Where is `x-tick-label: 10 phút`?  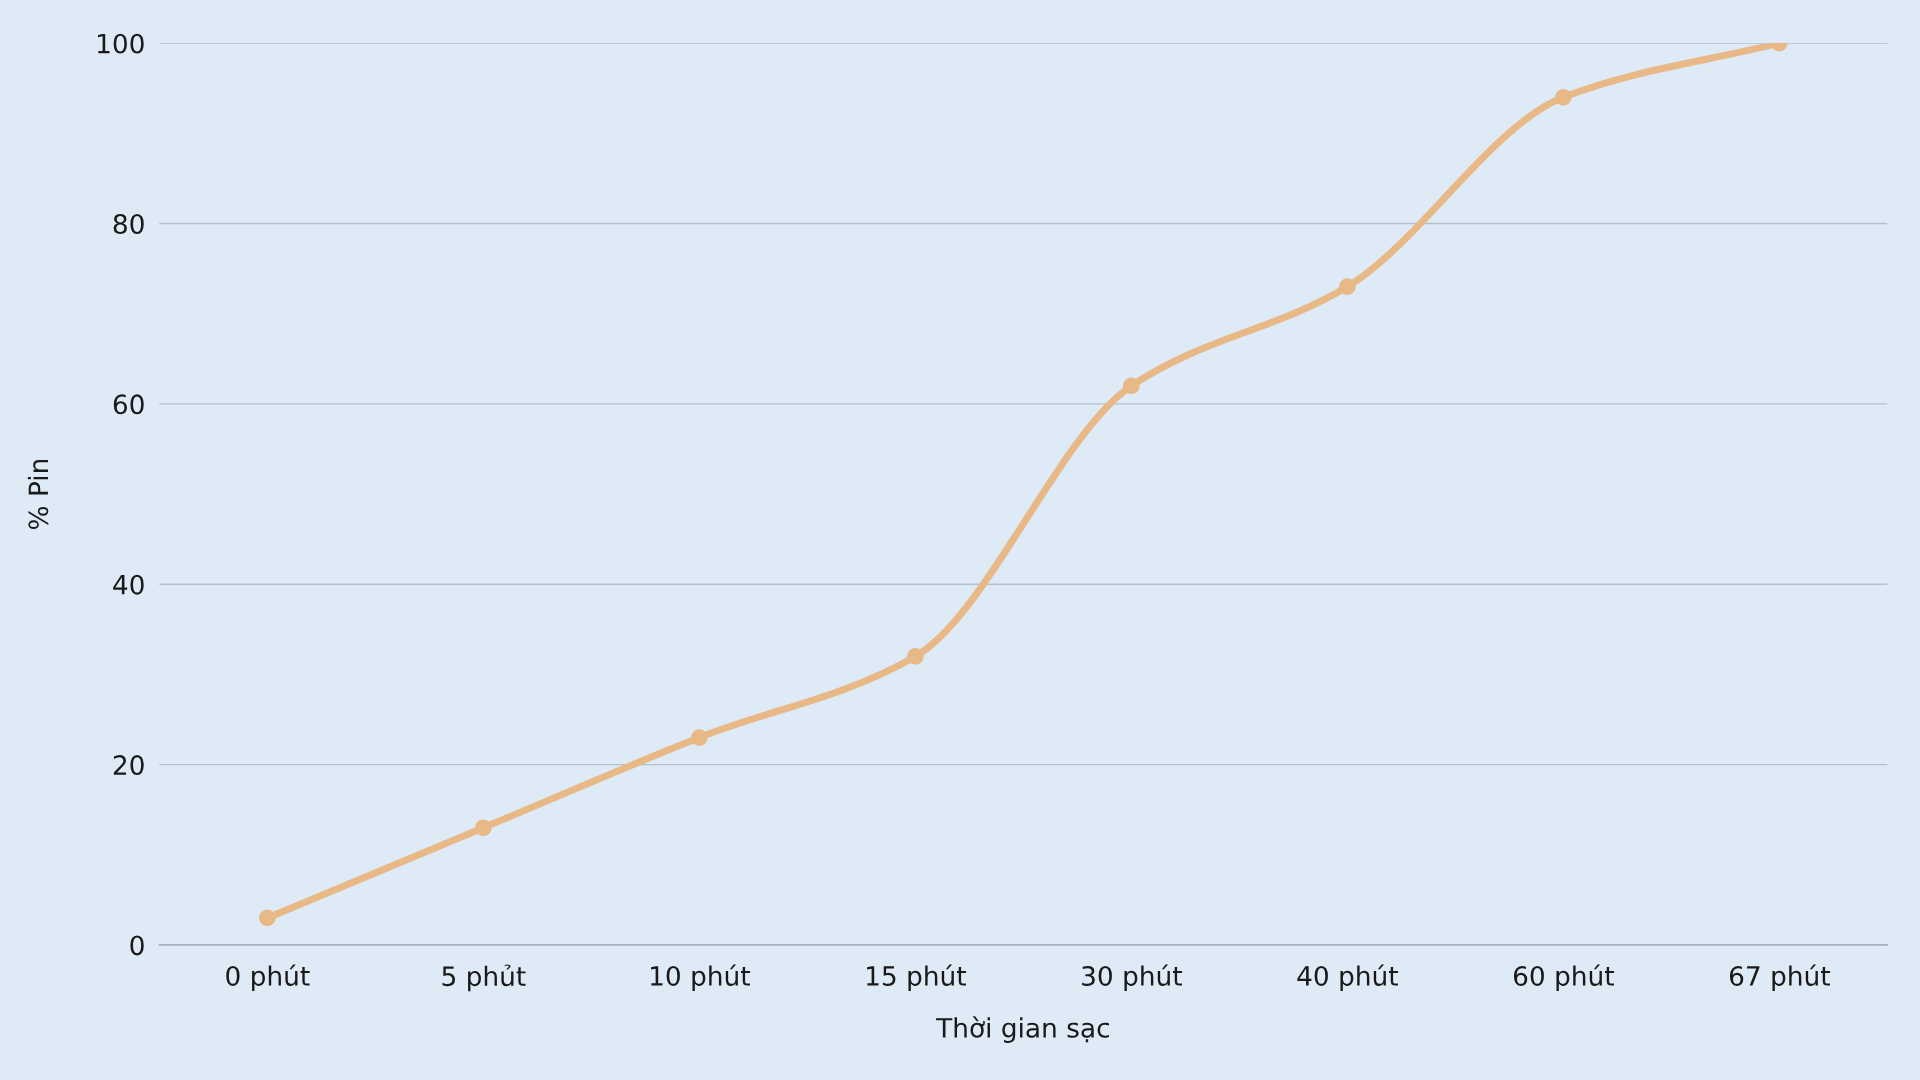
x-tick-label: 10 phút is located at coordinates (700, 978).